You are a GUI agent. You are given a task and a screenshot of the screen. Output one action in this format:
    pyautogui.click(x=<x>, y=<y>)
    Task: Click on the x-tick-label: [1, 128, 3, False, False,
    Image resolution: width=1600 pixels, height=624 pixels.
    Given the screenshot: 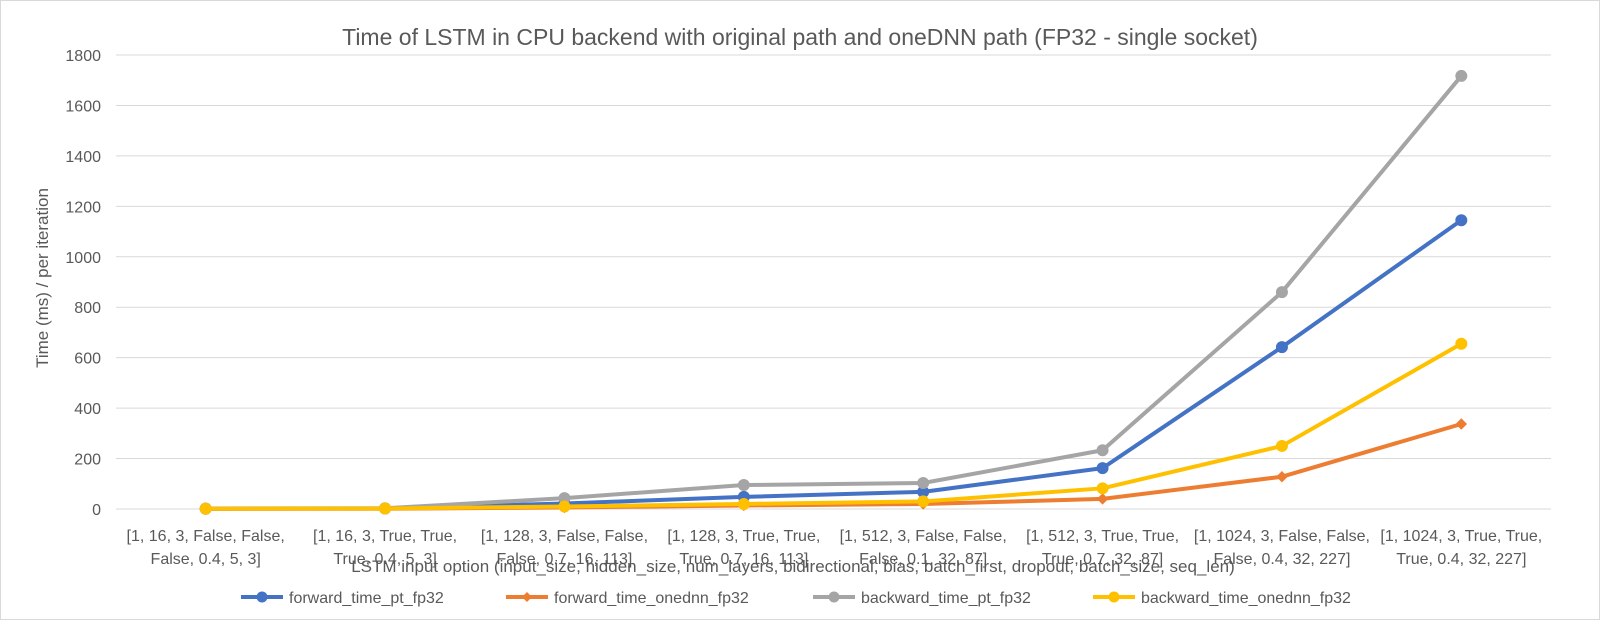 What is the action you would take?
    pyautogui.click(x=564, y=536)
    